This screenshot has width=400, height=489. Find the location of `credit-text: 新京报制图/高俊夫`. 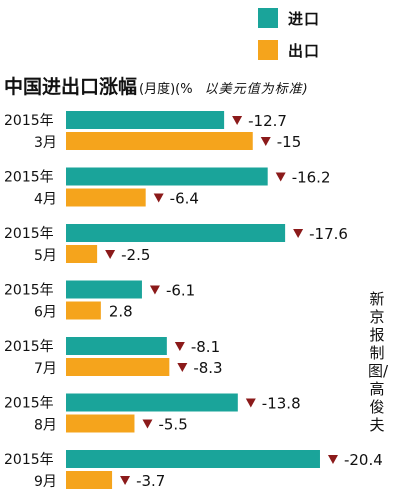

credit-text: 新京报制图/高俊夫 is located at coordinates (378, 362).